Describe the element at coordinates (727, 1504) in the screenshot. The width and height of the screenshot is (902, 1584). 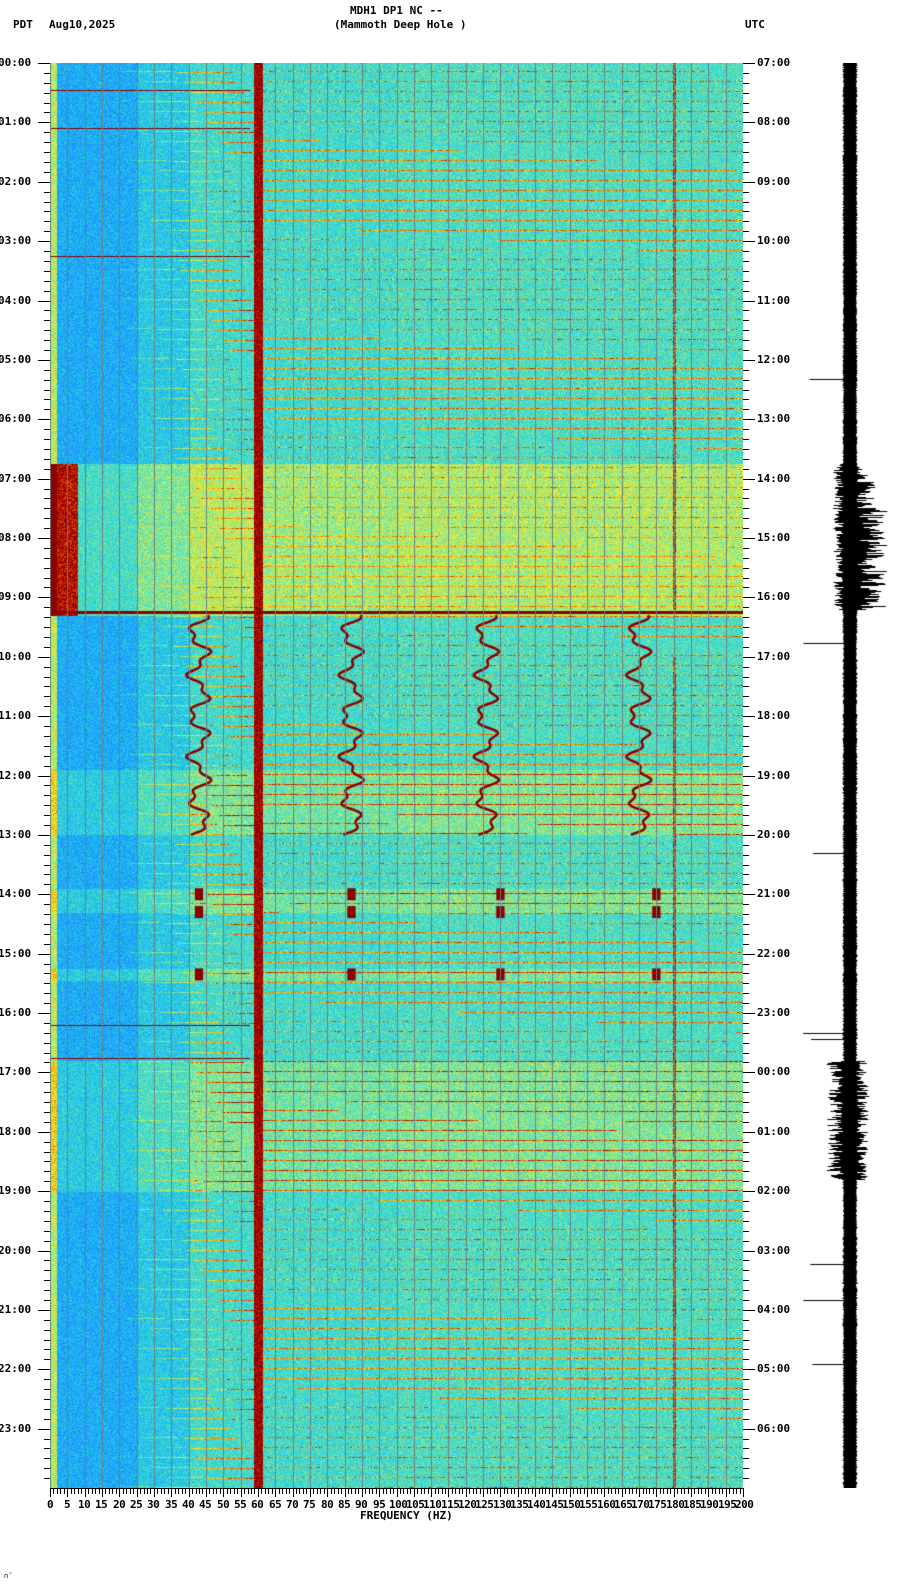
I see `x-tick-label: 195` at that location.